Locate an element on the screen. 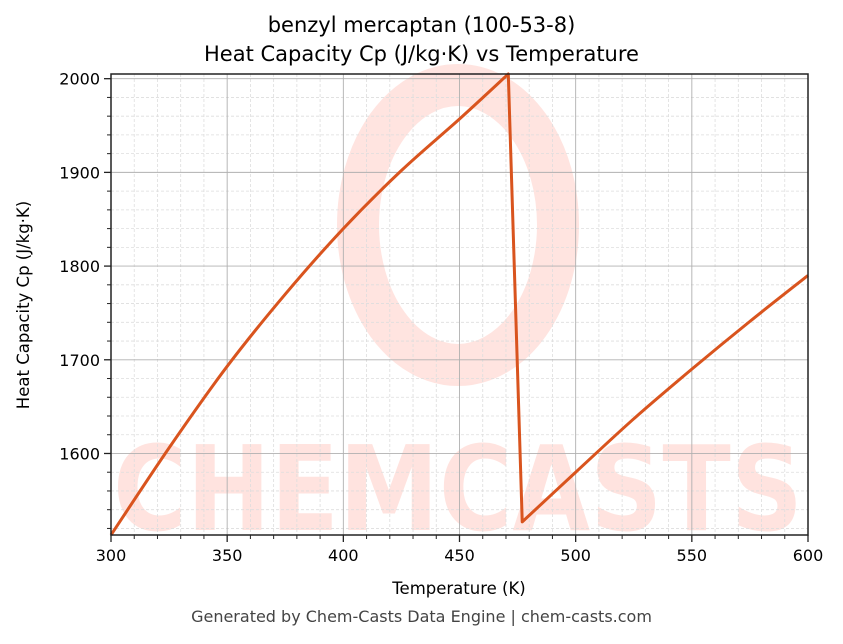  y-axis-label: Heat Capacity Cp (J/kg·K) is located at coordinates (23, 305).